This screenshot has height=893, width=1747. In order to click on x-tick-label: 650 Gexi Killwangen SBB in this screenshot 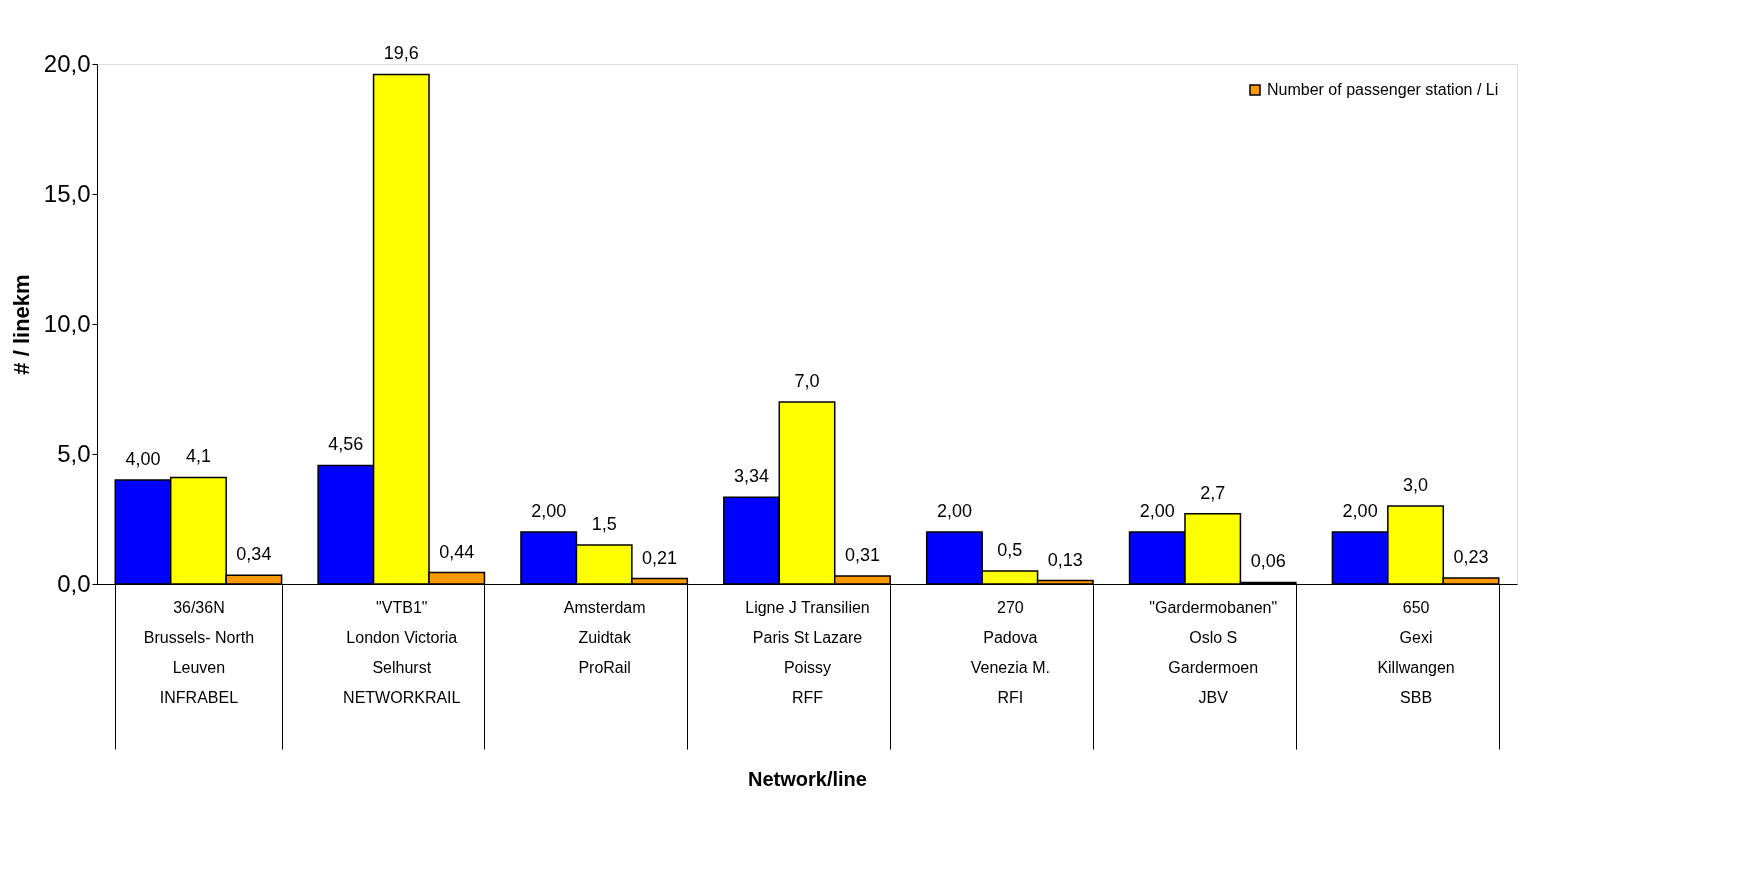, I will do `click(1416, 652)`.